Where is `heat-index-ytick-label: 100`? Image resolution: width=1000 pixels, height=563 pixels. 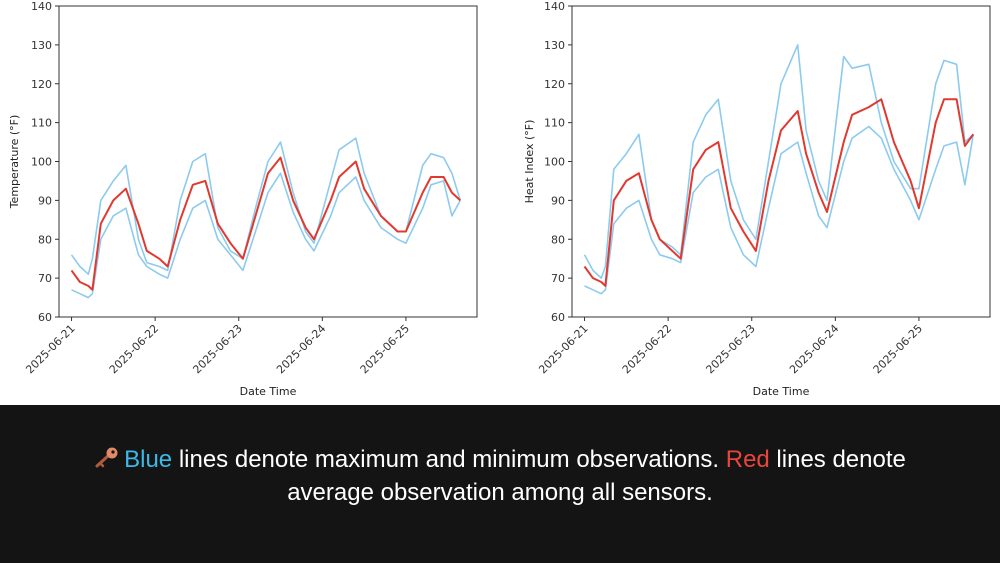 heat-index-ytick-label: 100 is located at coordinates (554, 162).